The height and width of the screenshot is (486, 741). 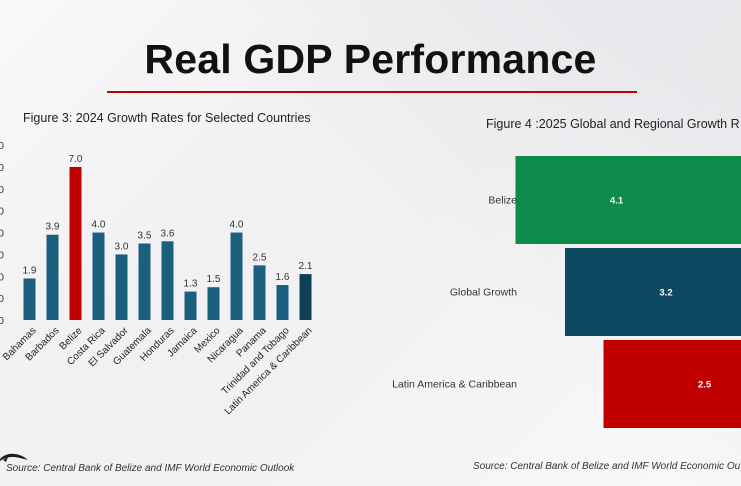 I want to click on hbar-category-label: Global Growth, so click(x=483, y=293).